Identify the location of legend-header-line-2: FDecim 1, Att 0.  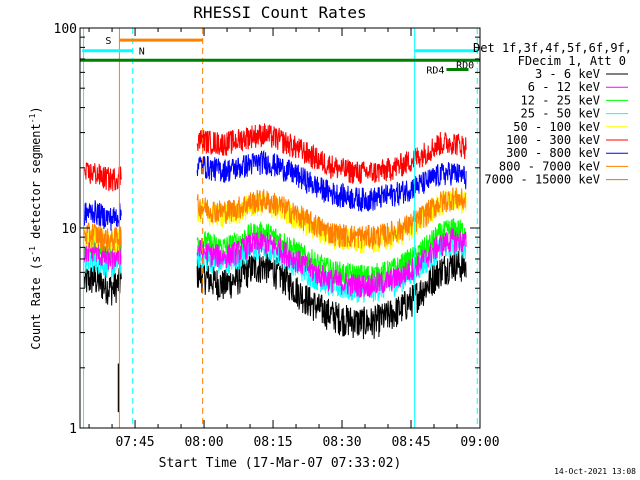
(572, 61).